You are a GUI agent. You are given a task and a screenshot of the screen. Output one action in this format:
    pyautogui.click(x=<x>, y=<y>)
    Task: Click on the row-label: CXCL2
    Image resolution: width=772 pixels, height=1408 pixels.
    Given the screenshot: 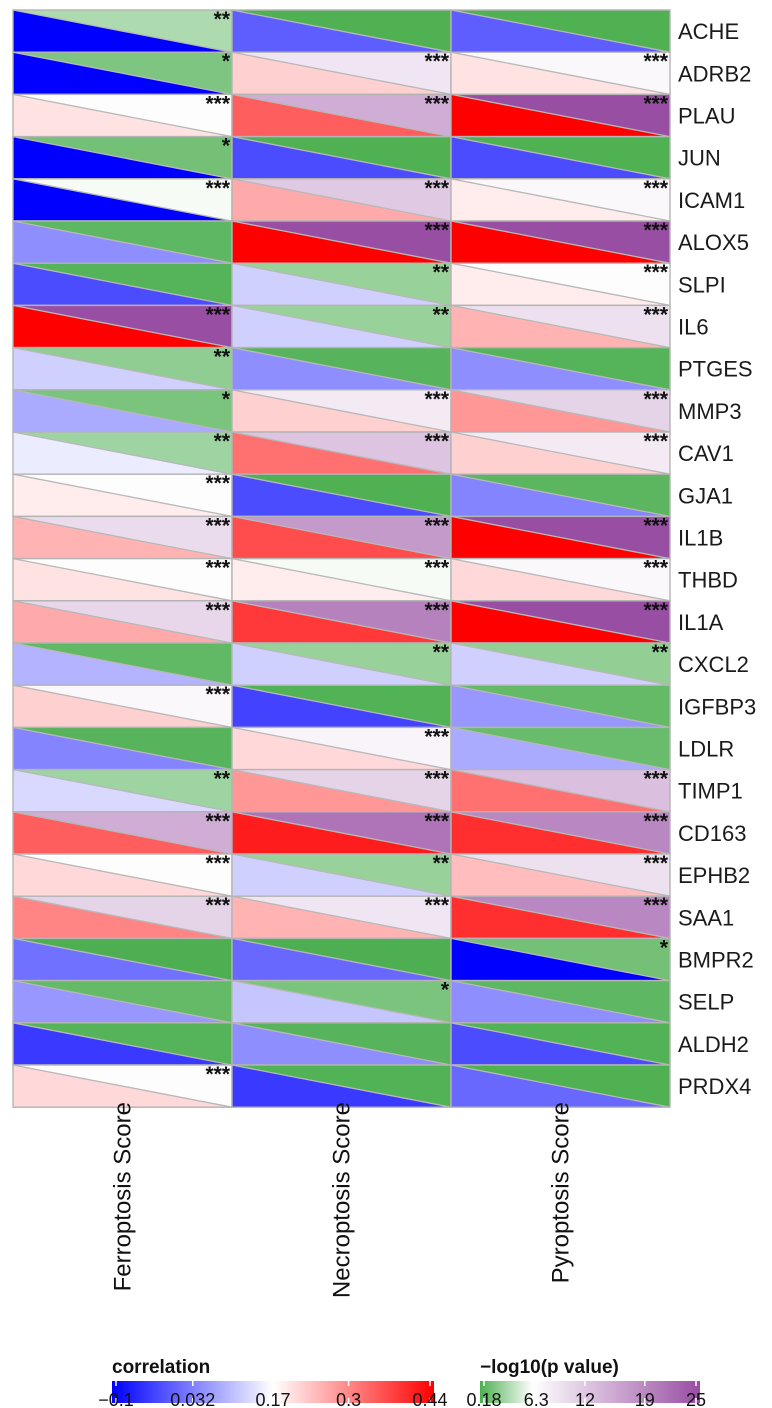 What is the action you would take?
    pyautogui.click(x=713, y=664)
    